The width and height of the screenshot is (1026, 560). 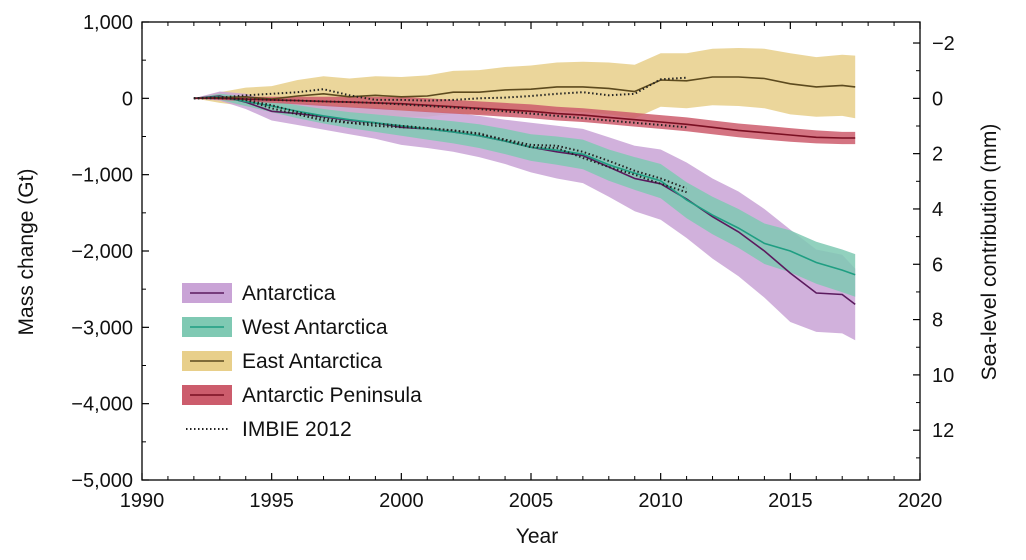 What do you see at coordinates (660, 501) in the screenshot?
I see `x-tick-label: 2010` at bounding box center [660, 501].